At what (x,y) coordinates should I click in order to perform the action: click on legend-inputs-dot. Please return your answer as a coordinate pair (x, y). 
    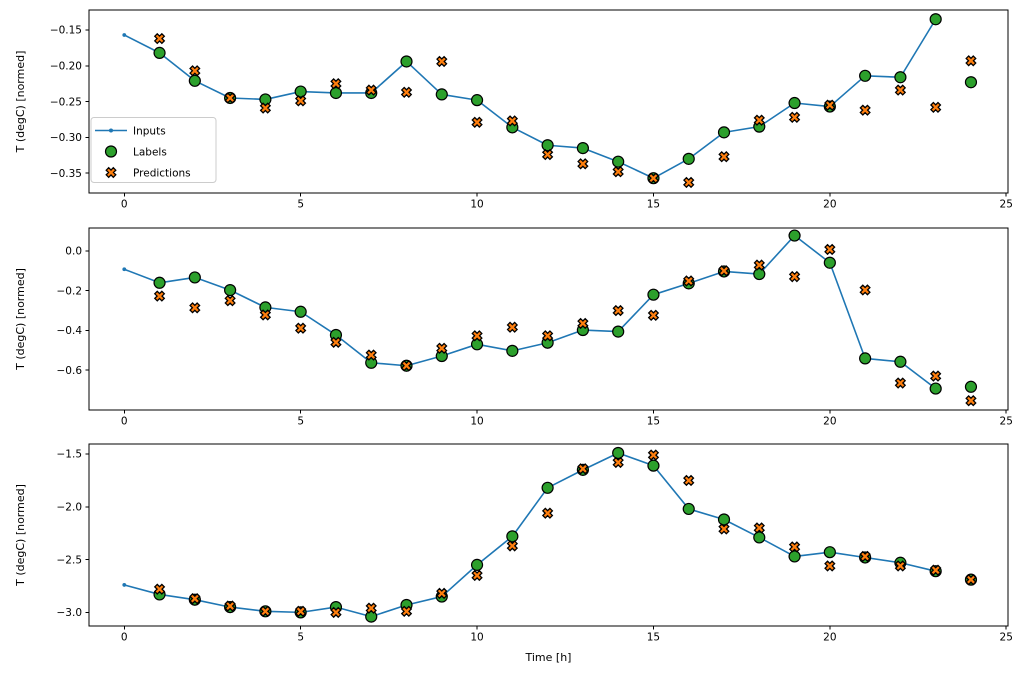
    Looking at the image, I should click on (111, 130).